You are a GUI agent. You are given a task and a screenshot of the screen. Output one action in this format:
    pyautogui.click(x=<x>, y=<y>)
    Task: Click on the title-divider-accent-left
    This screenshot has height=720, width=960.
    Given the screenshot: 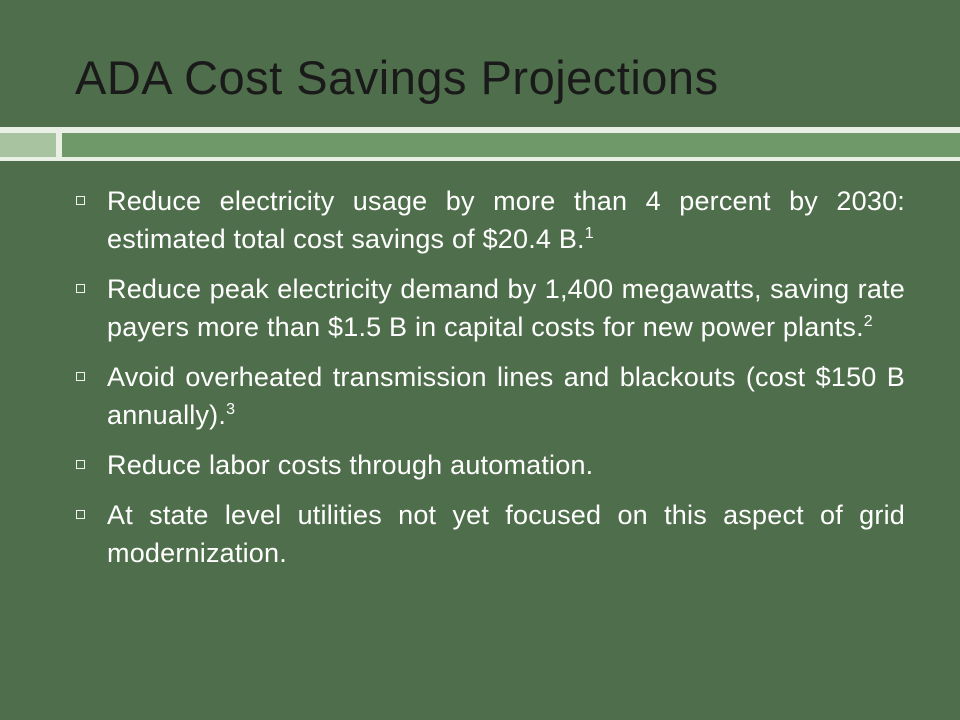 What is the action you would take?
    pyautogui.click(x=28, y=145)
    